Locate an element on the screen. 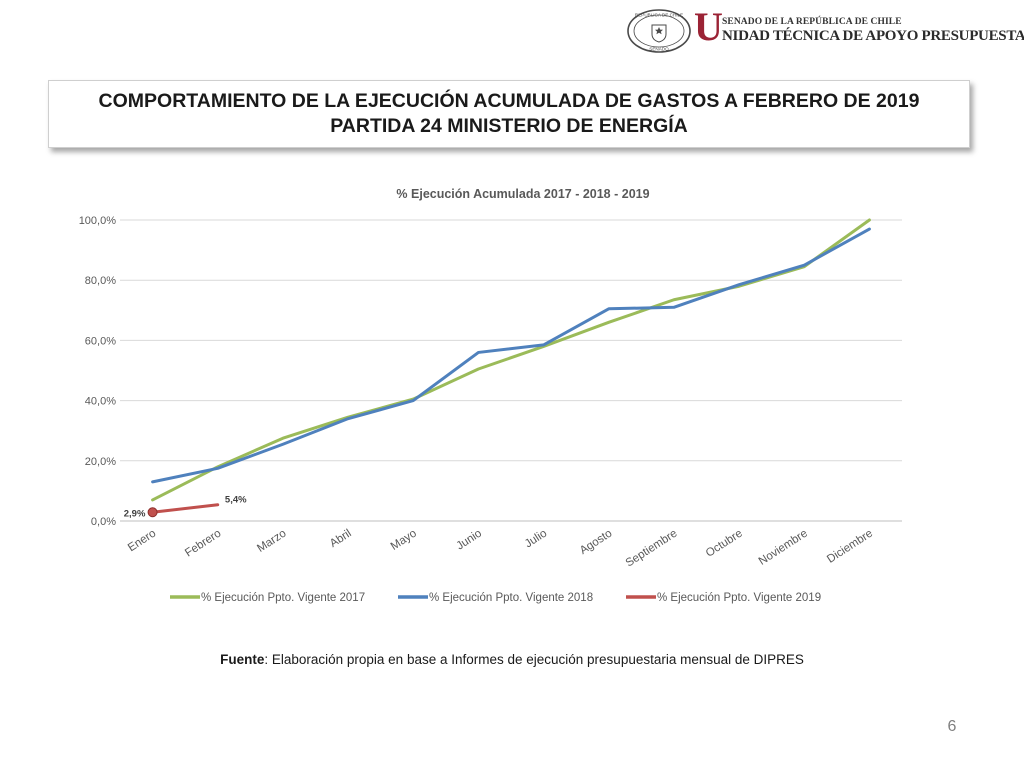 Image resolution: width=1024 pixels, height=768 pixels. x-tick-label: Agosto is located at coordinates (596, 542).